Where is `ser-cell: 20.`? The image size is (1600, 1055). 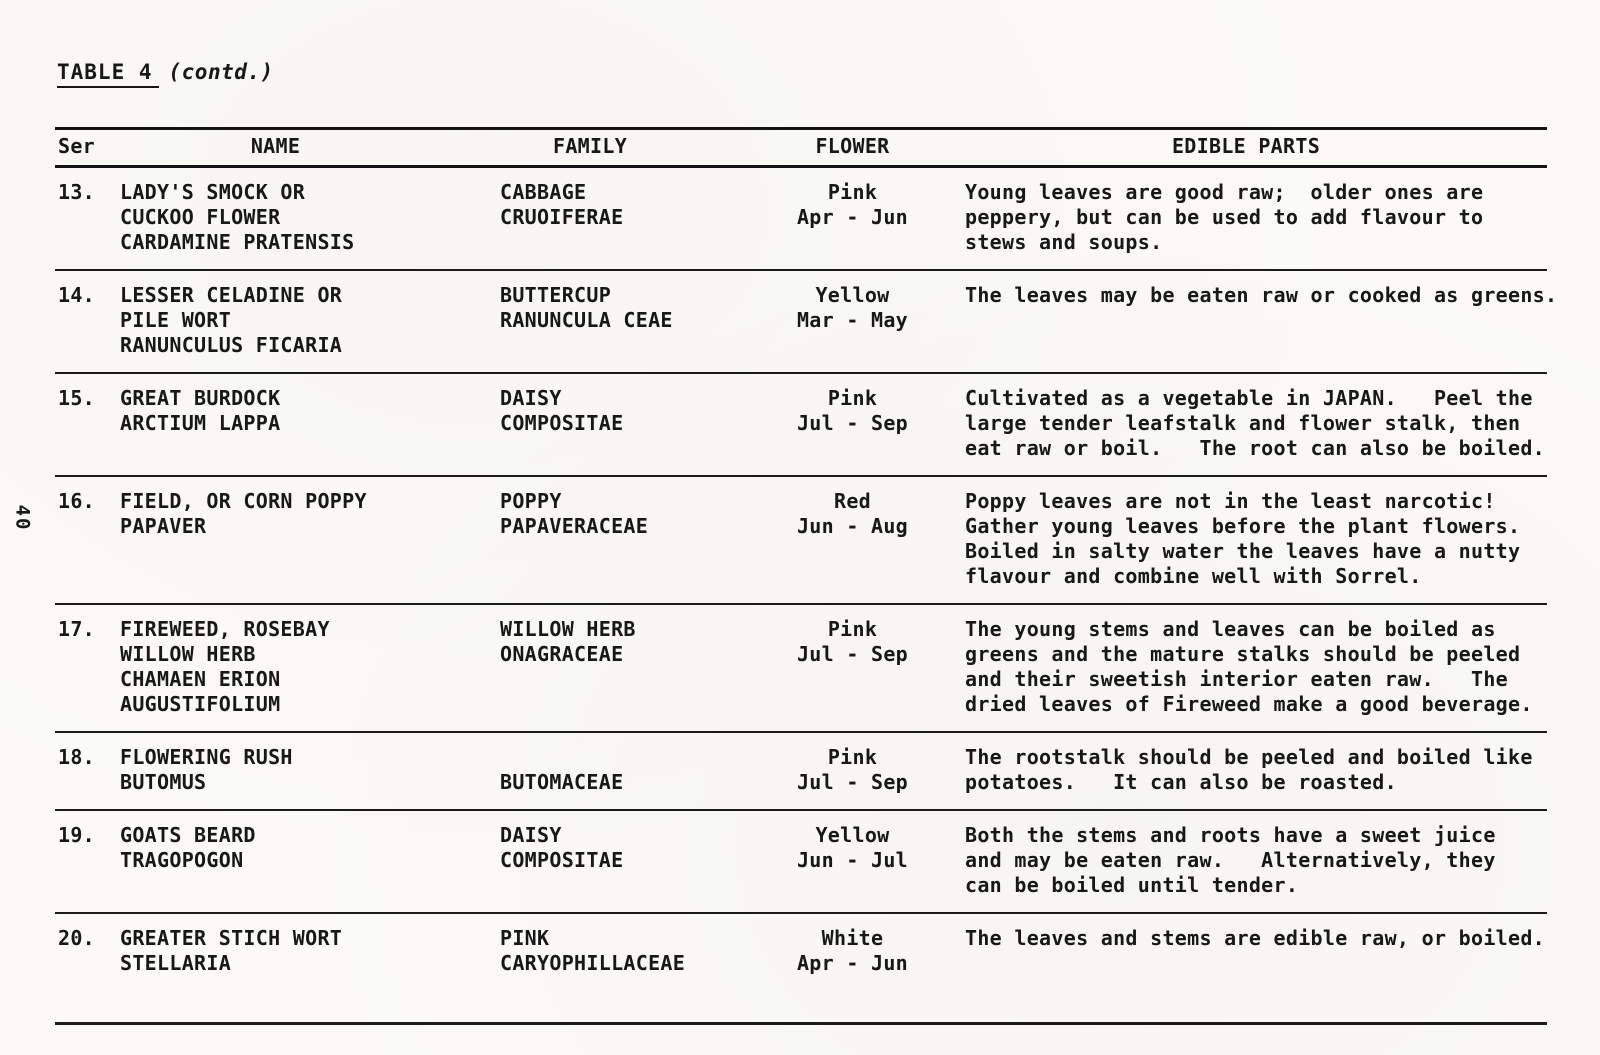
ser-cell: 20. is located at coordinates (77, 938).